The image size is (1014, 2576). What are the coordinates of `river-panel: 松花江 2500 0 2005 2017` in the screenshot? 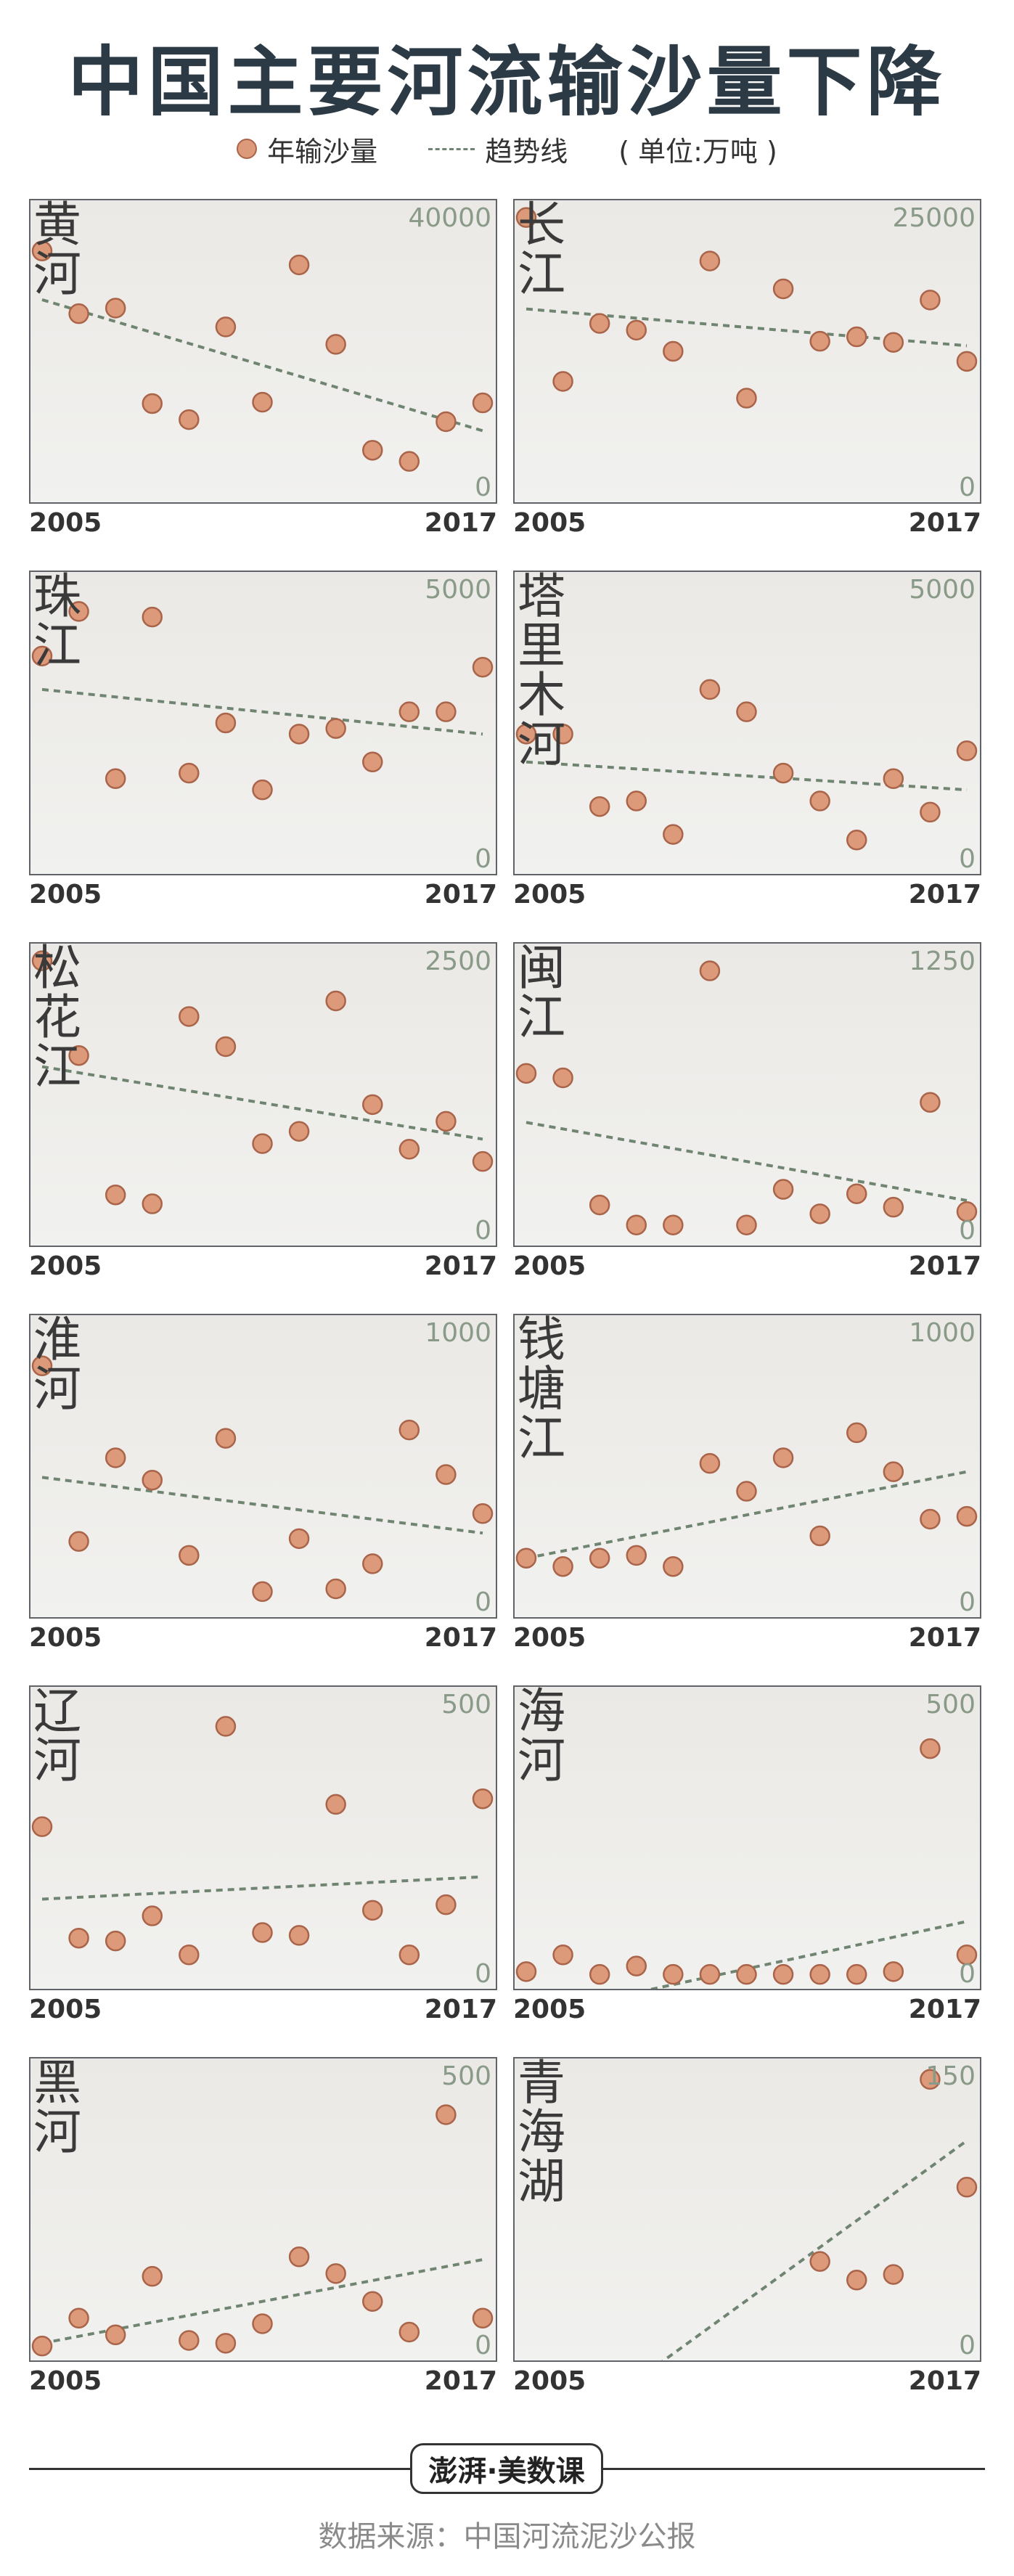 It's located at (263, 1110).